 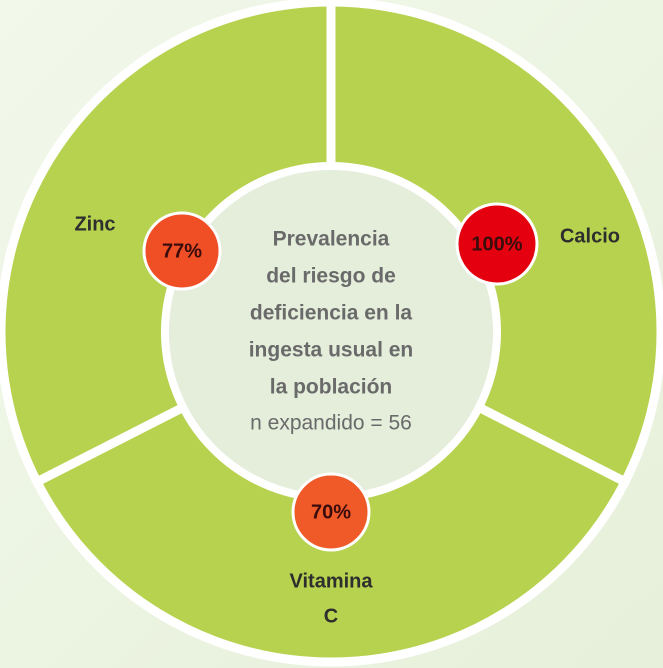 I want to click on badge-text: 70%, so click(x=331, y=512).